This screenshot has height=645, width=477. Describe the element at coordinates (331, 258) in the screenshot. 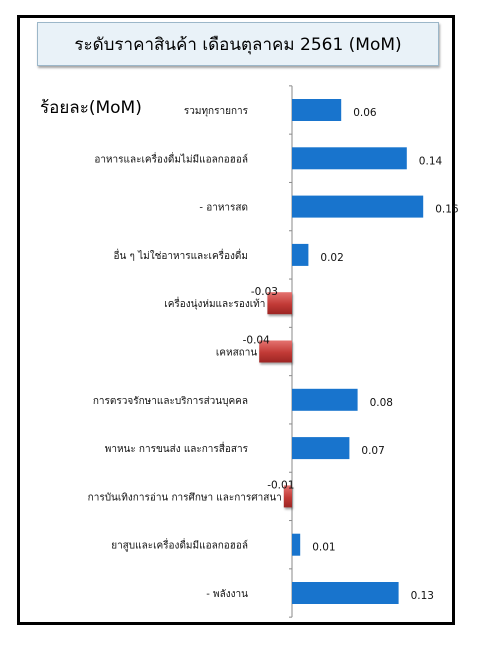

I see `value-label: 0.02` at that location.